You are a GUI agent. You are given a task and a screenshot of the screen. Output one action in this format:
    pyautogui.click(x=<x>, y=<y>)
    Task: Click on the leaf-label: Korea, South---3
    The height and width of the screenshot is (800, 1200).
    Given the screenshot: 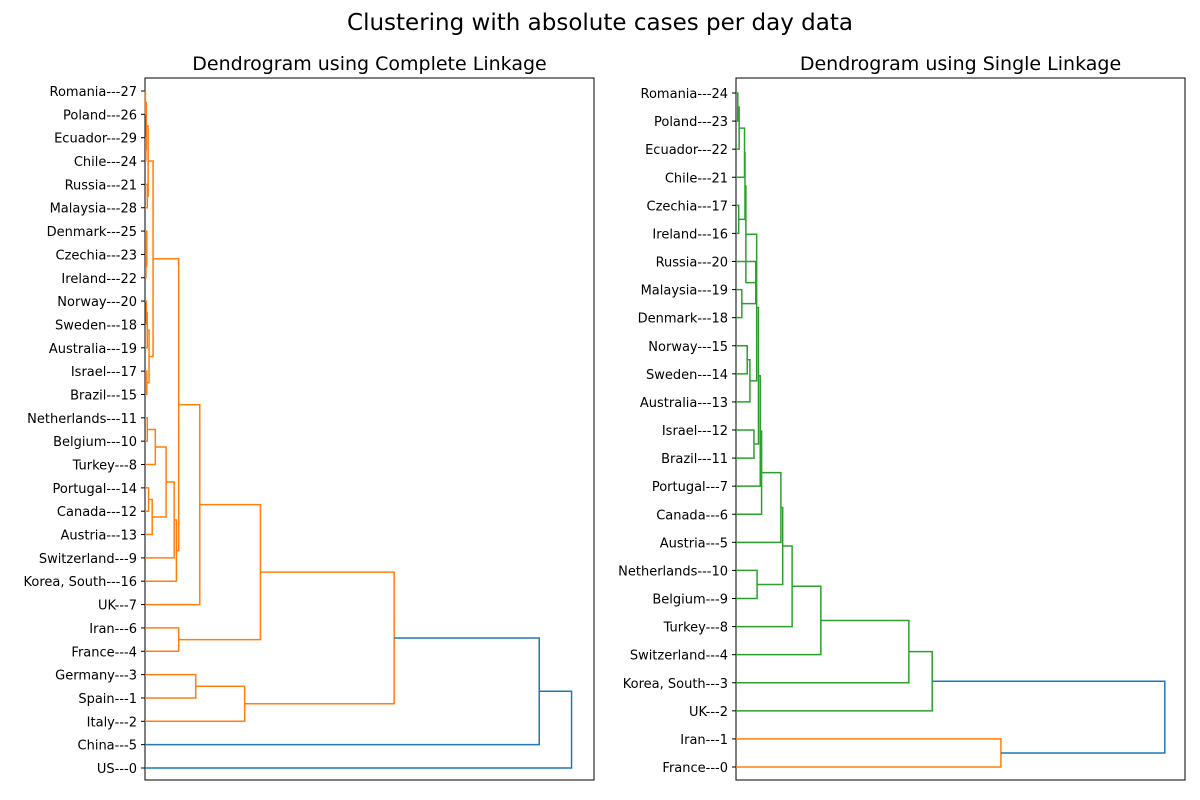 What is the action you would take?
    pyautogui.click(x=675, y=684)
    